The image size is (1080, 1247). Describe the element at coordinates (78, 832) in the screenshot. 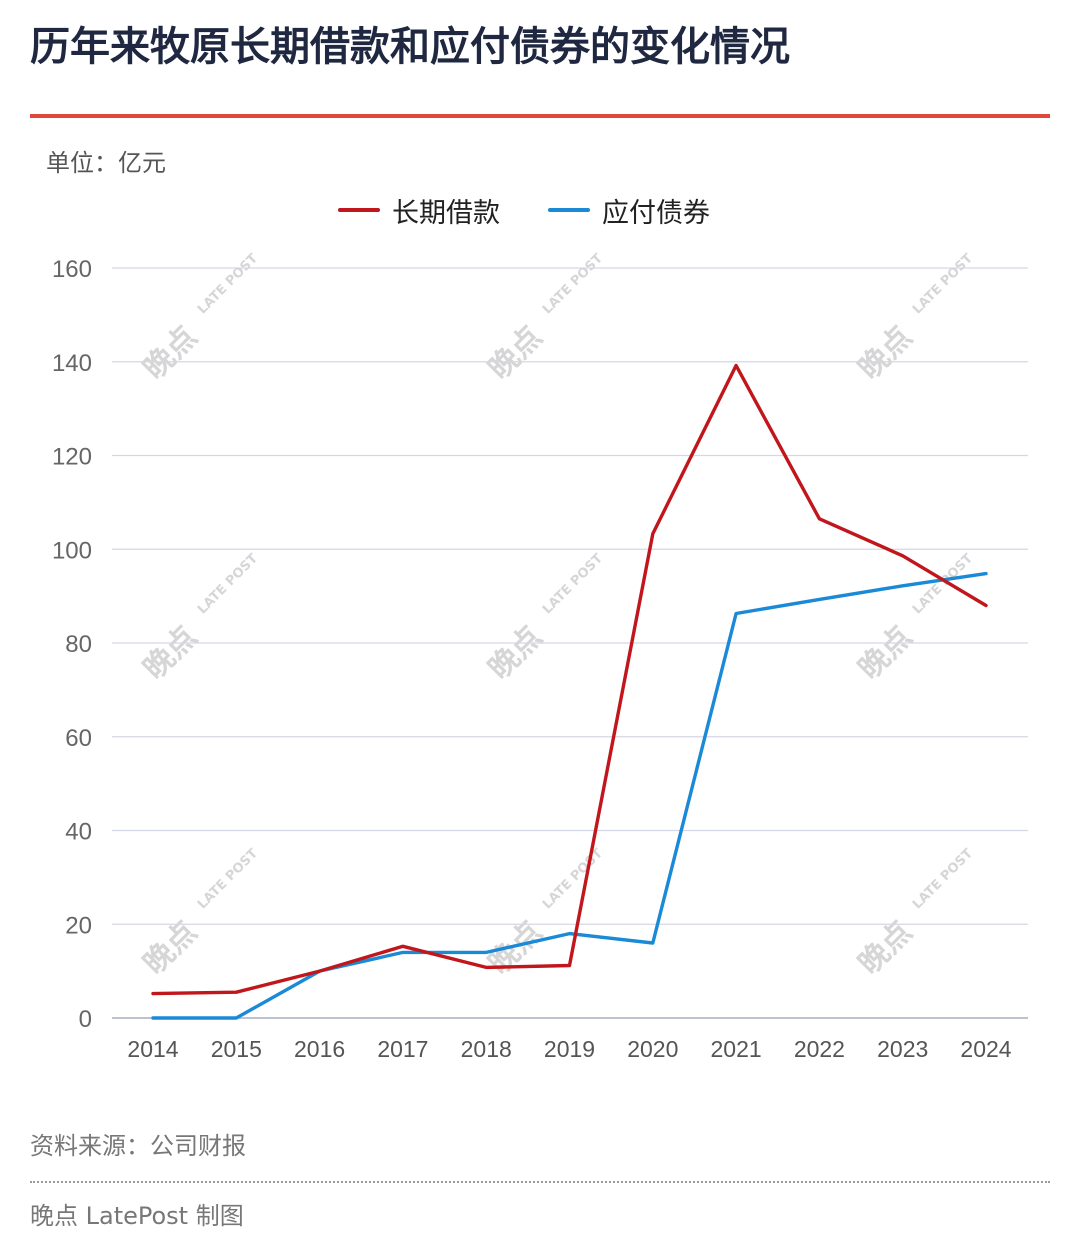

I see `y-tick-label: 40` at that location.